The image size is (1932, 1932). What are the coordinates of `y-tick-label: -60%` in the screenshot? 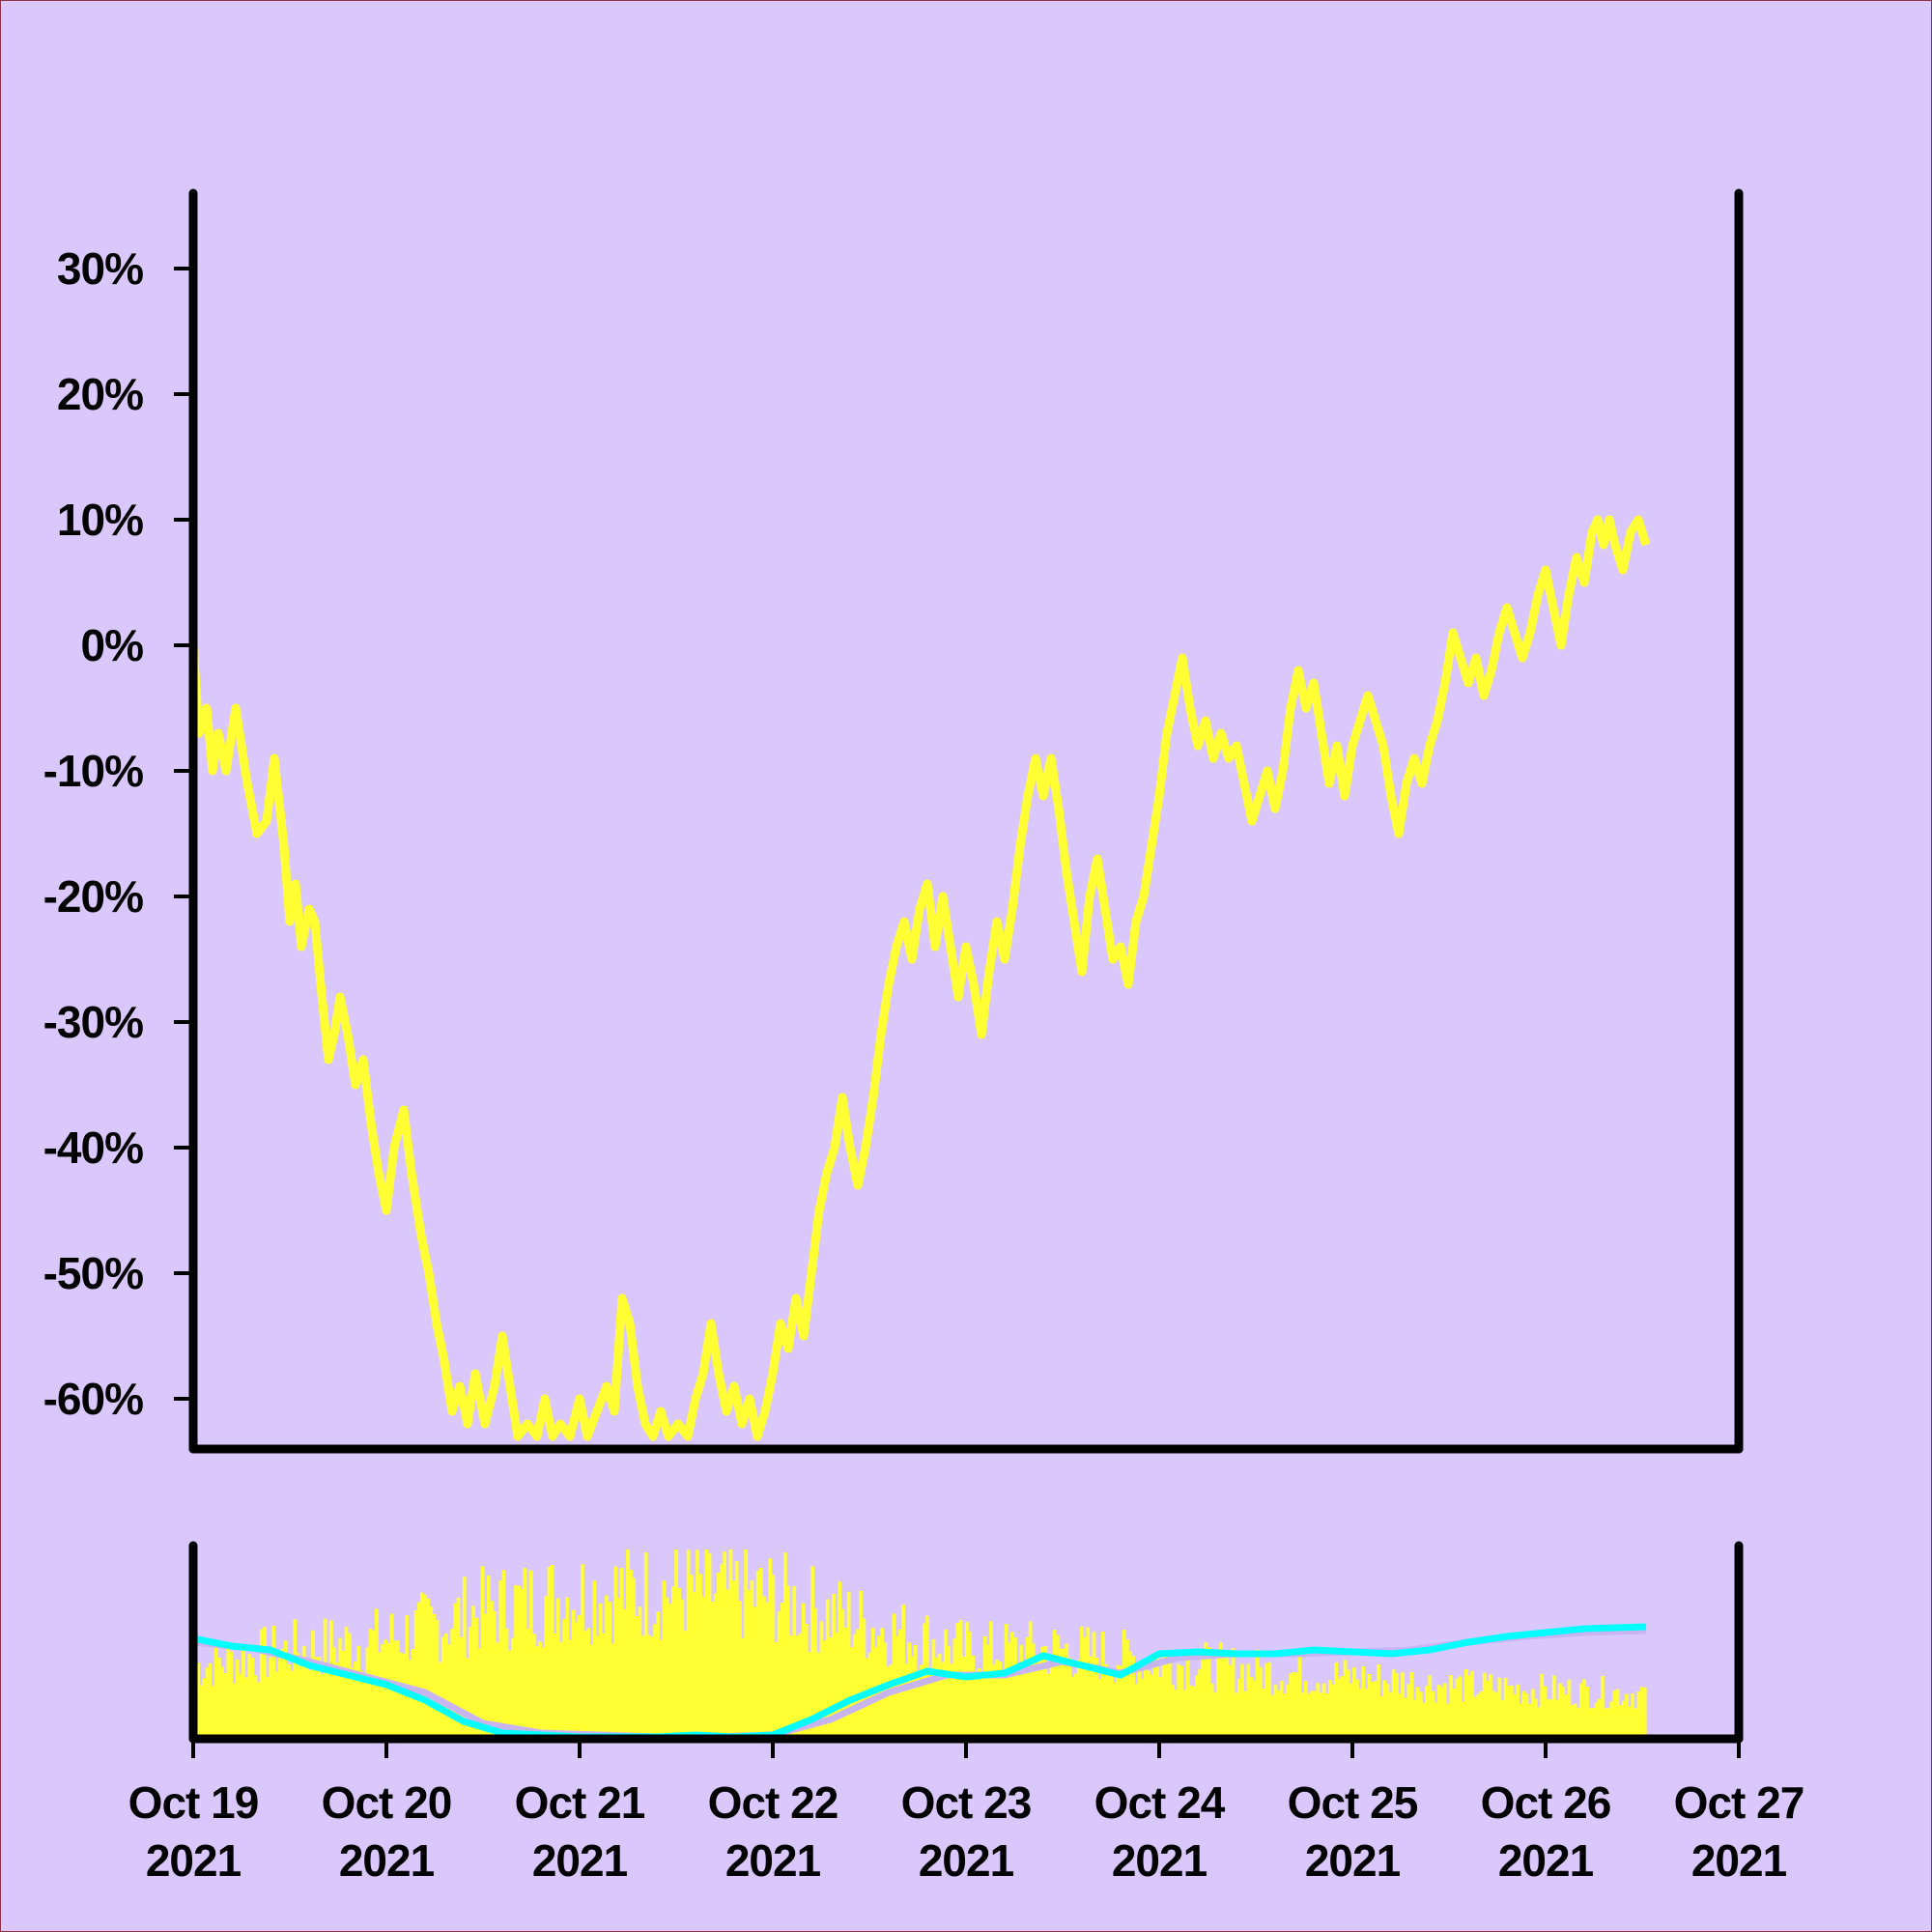 It's located at (93, 1399).